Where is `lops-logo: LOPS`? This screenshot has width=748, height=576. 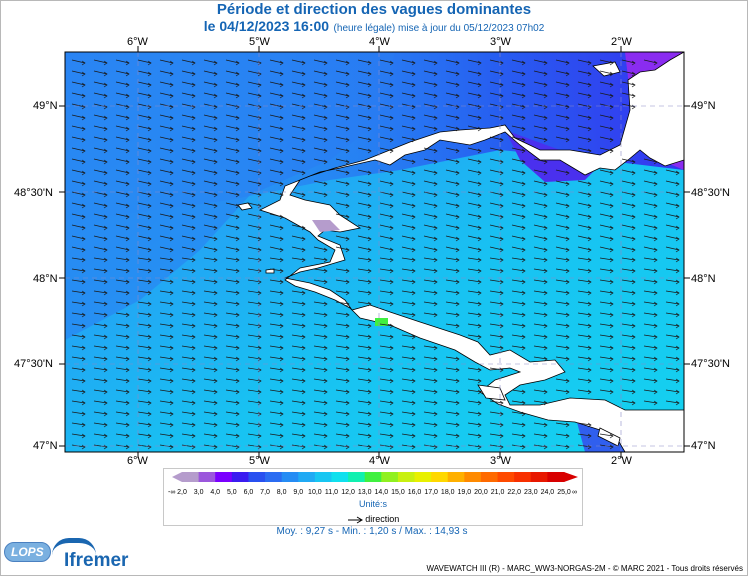
lops-logo: LOPS is located at coordinates (27, 552).